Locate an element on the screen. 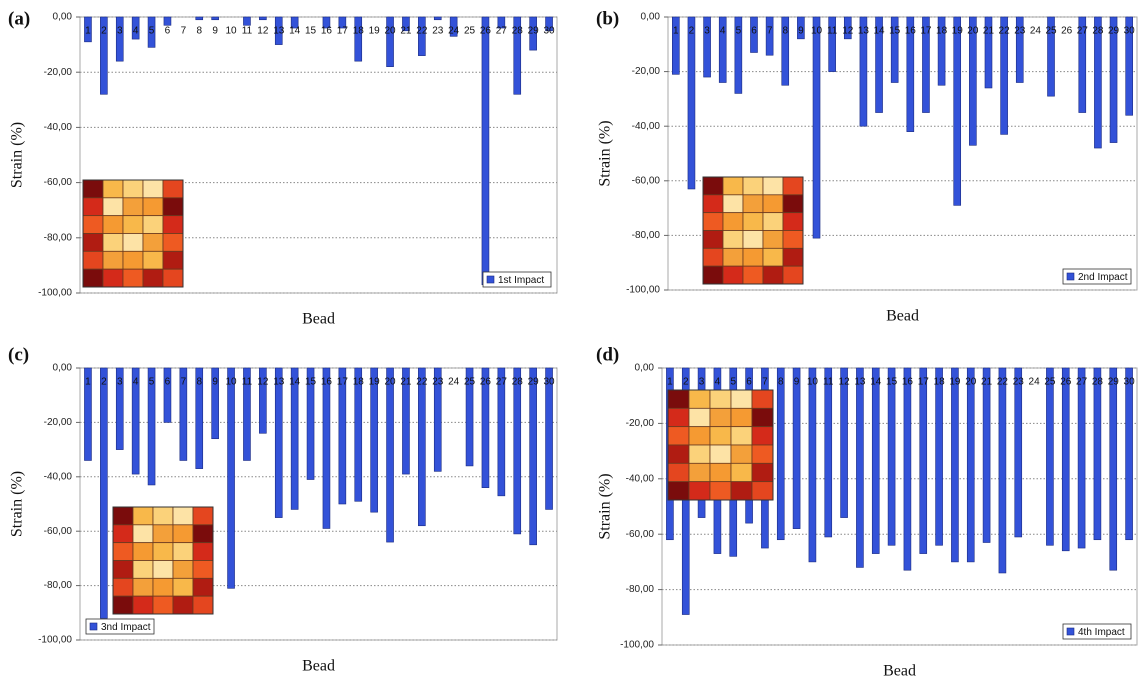 This screenshot has width=1139, height=676. y-tick-label: -40,00 is located at coordinates (640, 478).